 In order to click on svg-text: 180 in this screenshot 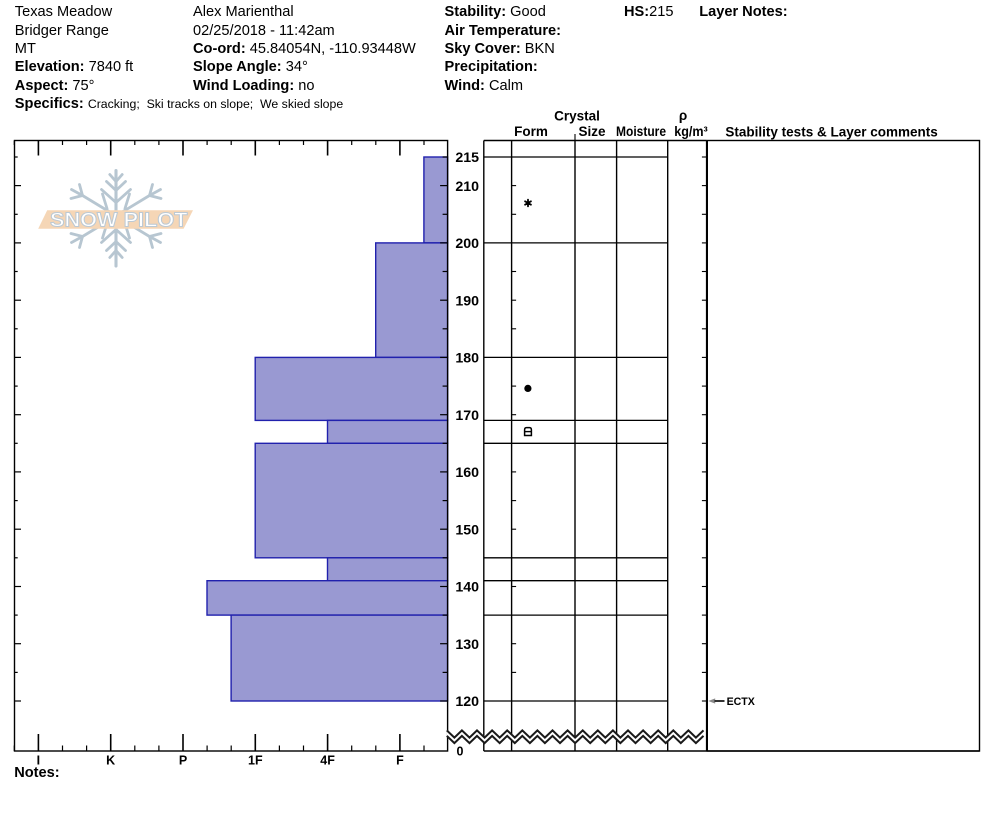, I will do `click(467, 359)`.